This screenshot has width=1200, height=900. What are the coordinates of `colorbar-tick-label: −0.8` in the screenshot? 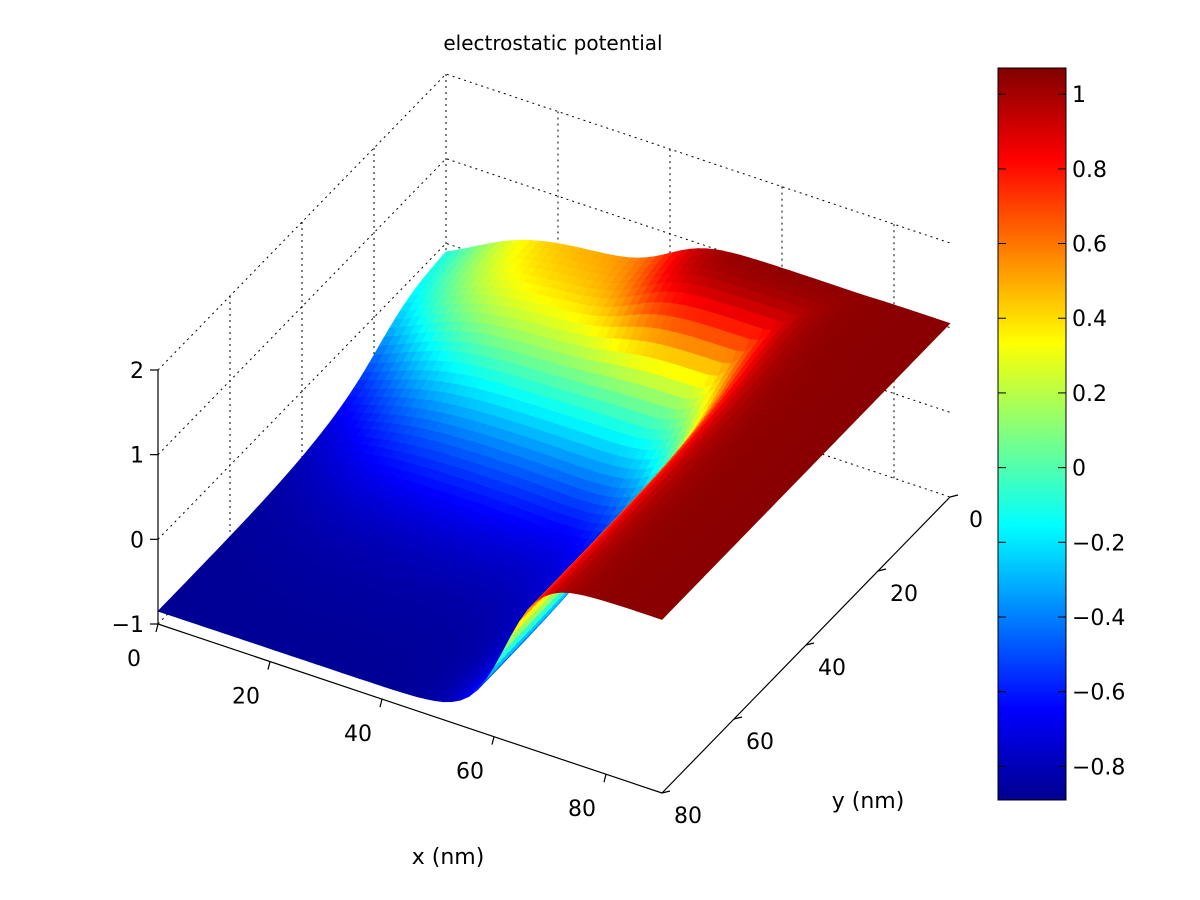 It's located at (1098, 767).